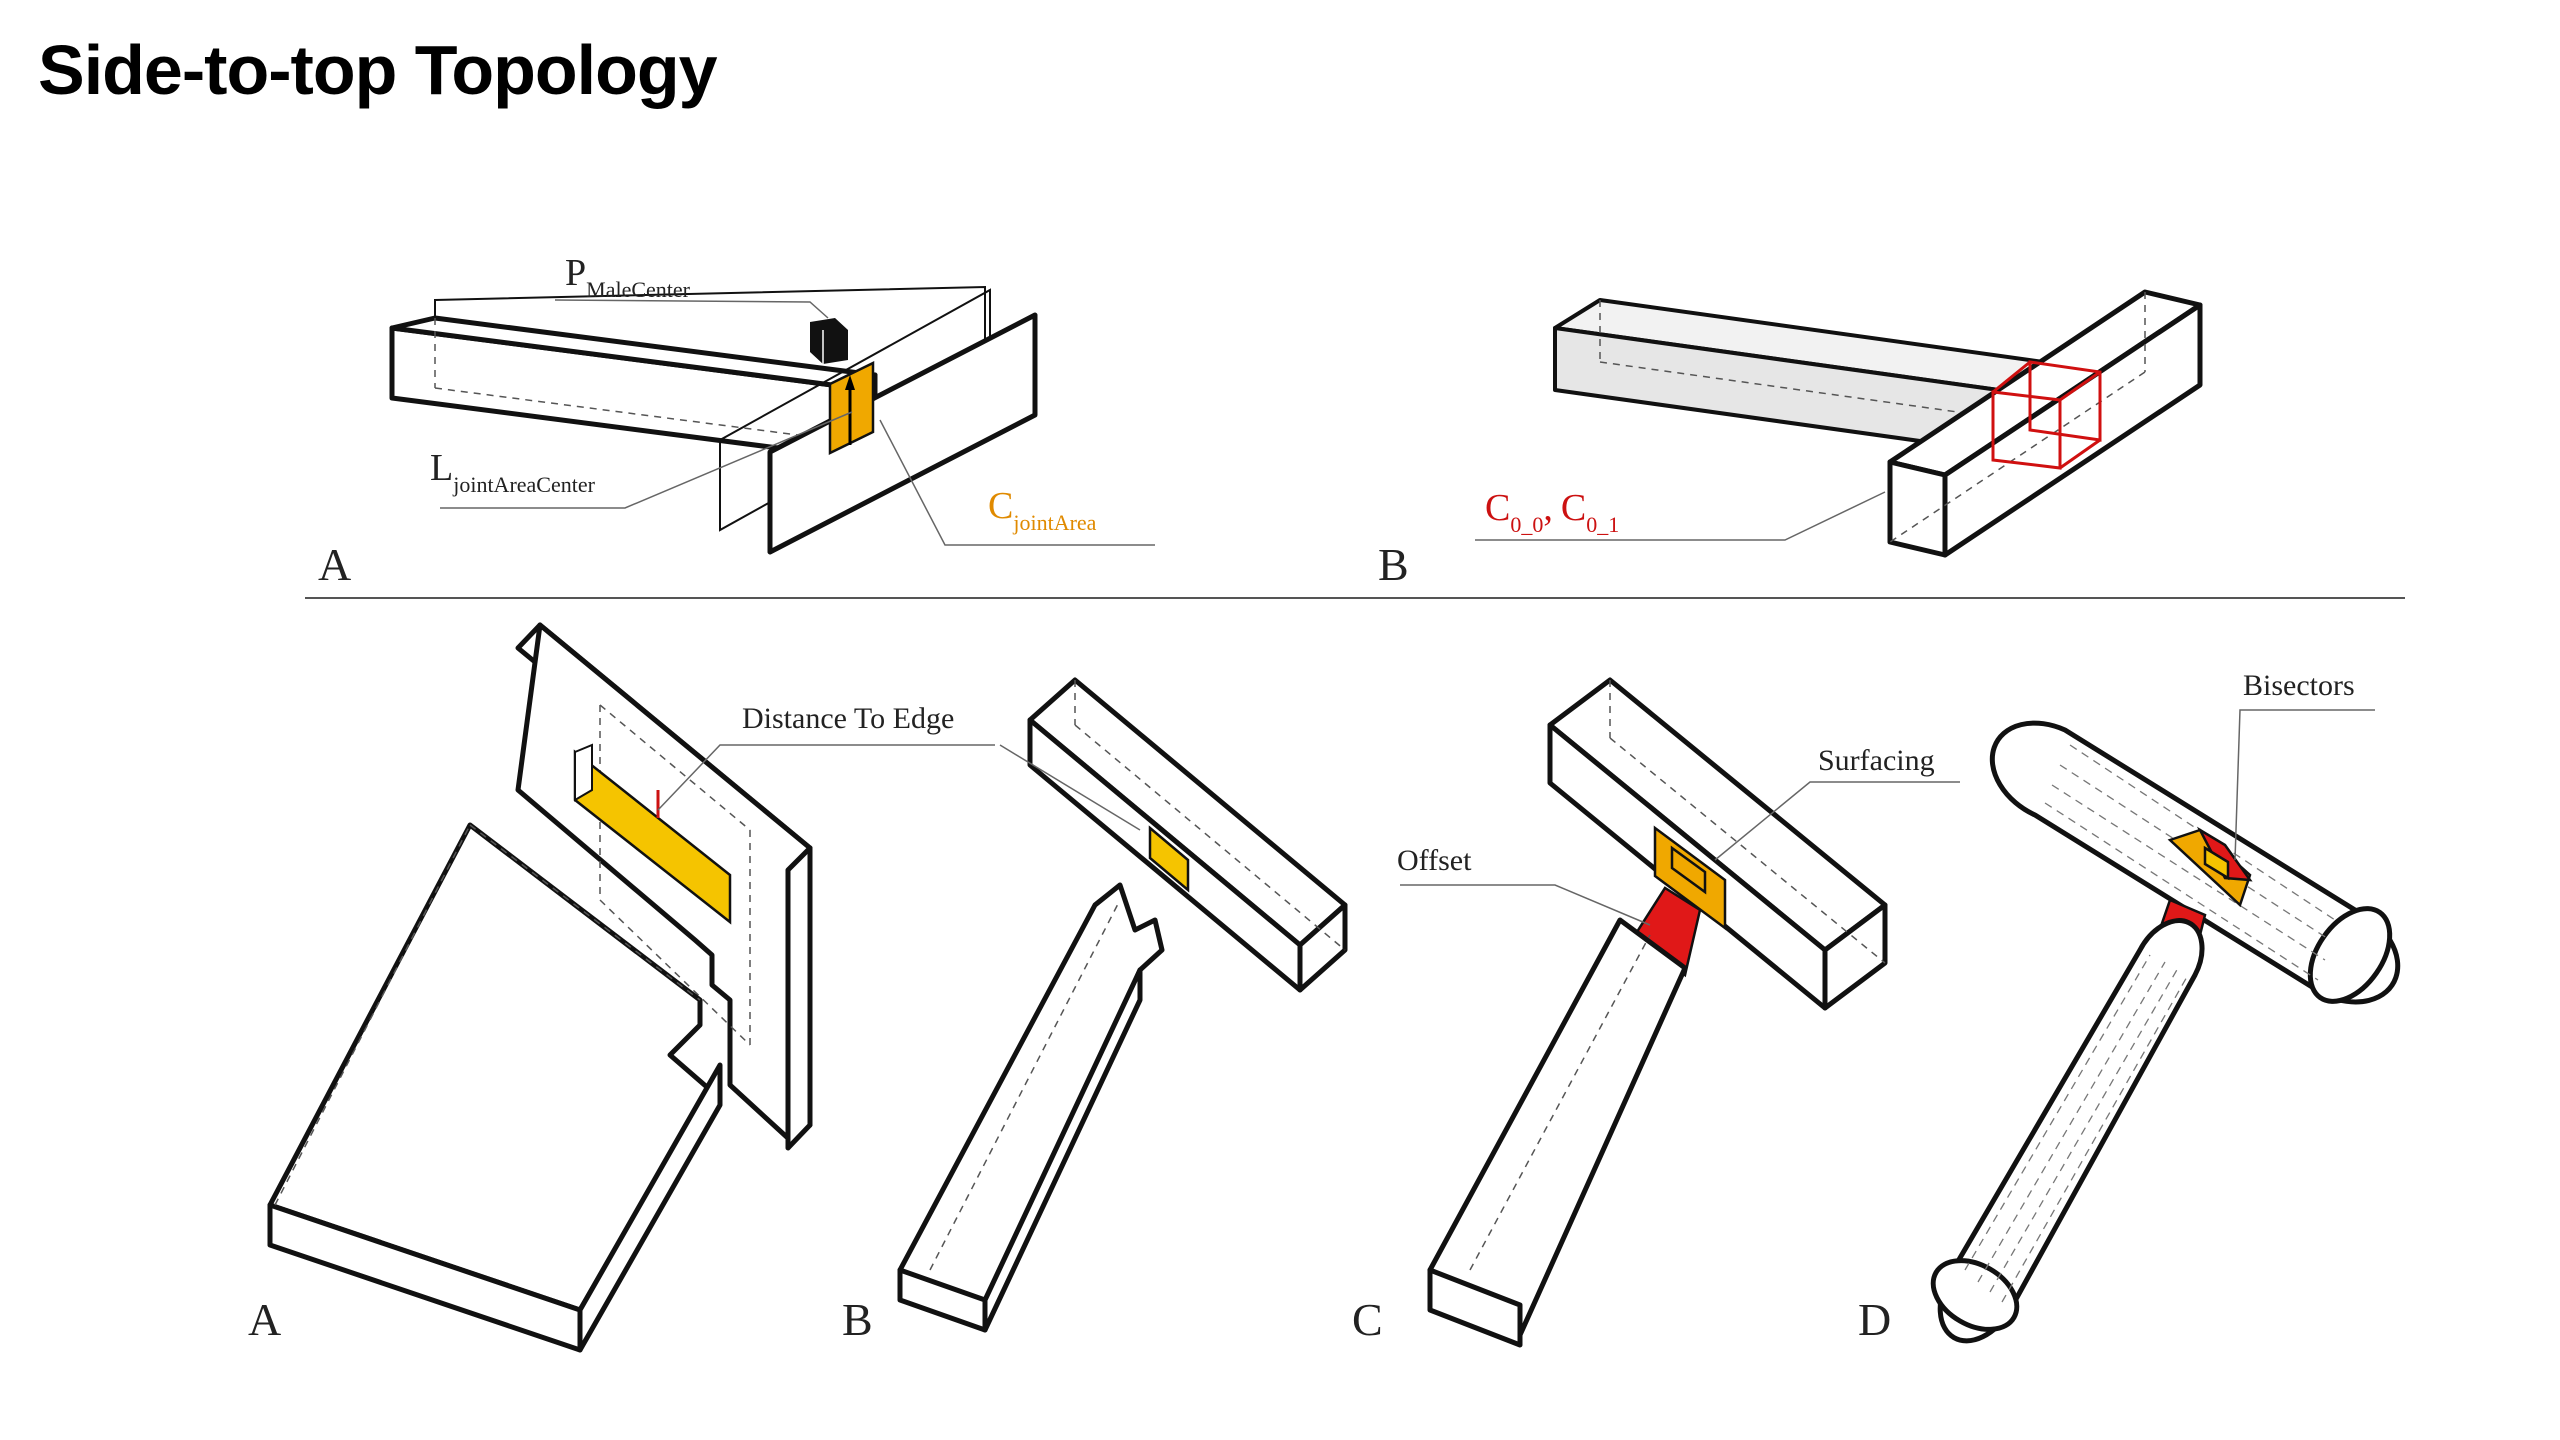 The width and height of the screenshot is (2560, 1440). What do you see at coordinates (1876, 760) in the screenshot?
I see `surfacing-callout: Surfacing` at bounding box center [1876, 760].